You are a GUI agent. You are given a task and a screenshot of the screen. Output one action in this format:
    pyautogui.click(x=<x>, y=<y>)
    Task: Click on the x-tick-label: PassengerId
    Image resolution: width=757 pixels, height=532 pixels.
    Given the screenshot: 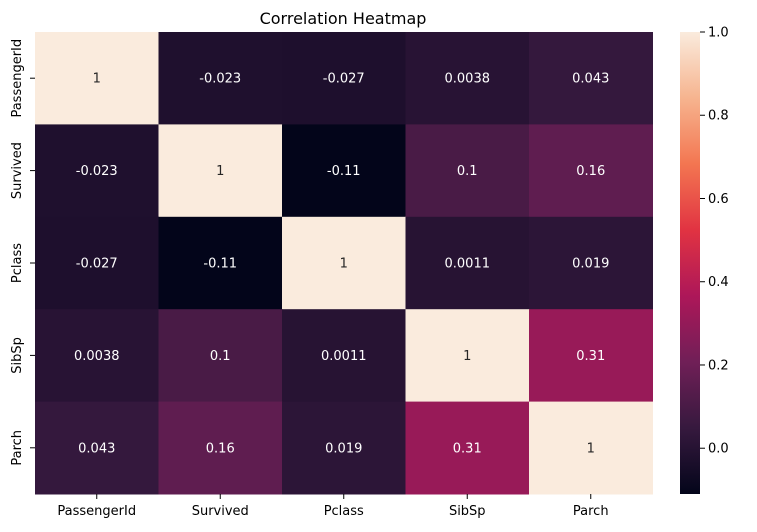 What is the action you would take?
    pyautogui.click(x=96, y=511)
    